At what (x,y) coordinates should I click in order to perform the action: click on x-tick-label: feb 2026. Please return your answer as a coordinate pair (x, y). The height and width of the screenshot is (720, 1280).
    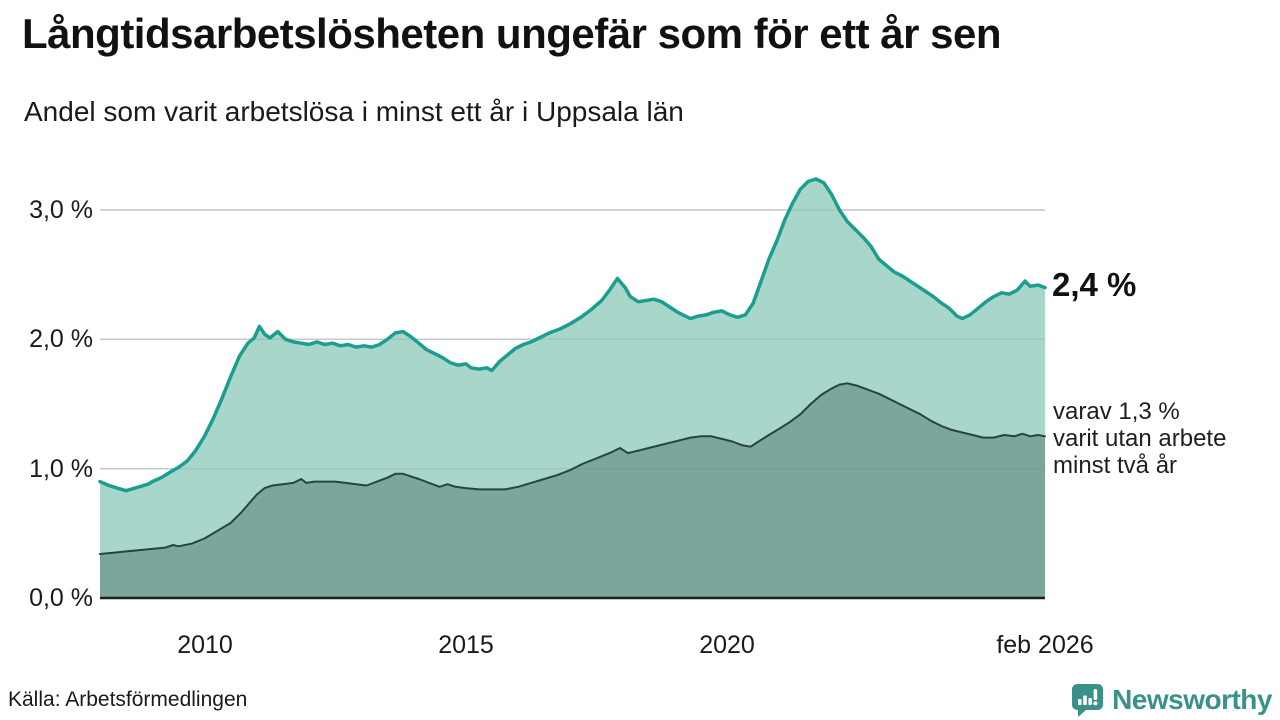
    Looking at the image, I should click on (1045, 645).